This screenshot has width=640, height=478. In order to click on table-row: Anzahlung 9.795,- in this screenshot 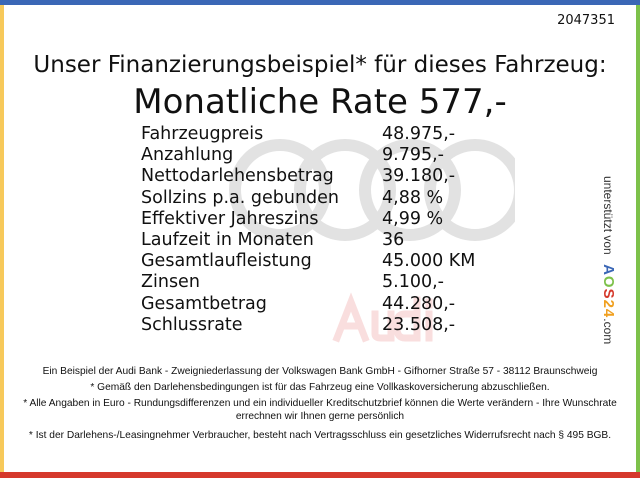, I will do `click(308, 155)`.